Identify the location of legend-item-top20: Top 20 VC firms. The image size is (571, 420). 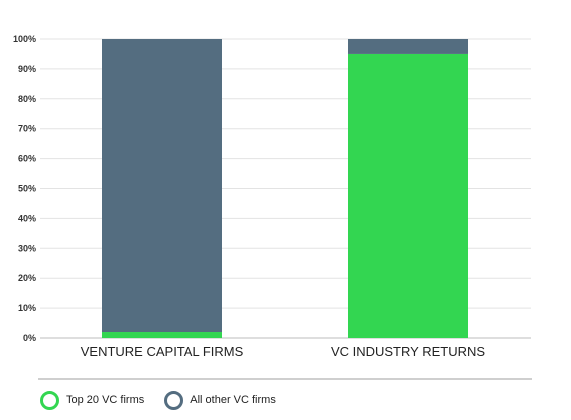
(92, 400).